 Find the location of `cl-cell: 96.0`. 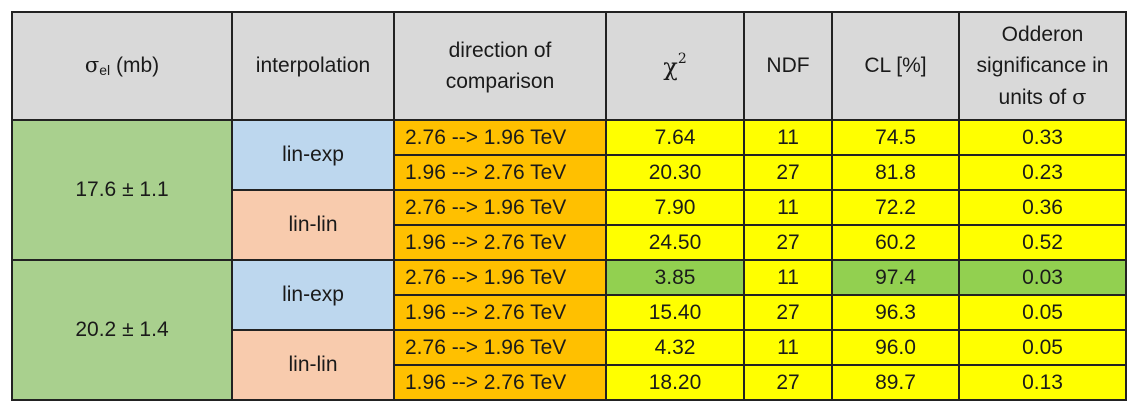

cl-cell: 96.0 is located at coordinates (895, 347).